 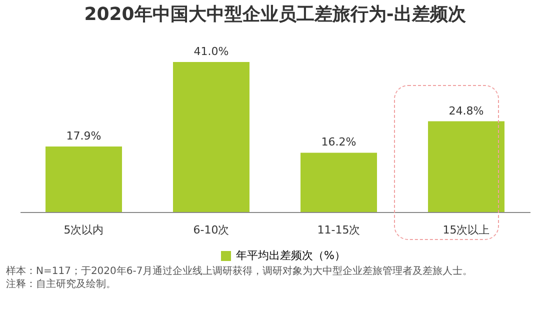 I want to click on x-tick-label: 6-10次, so click(x=211, y=230).